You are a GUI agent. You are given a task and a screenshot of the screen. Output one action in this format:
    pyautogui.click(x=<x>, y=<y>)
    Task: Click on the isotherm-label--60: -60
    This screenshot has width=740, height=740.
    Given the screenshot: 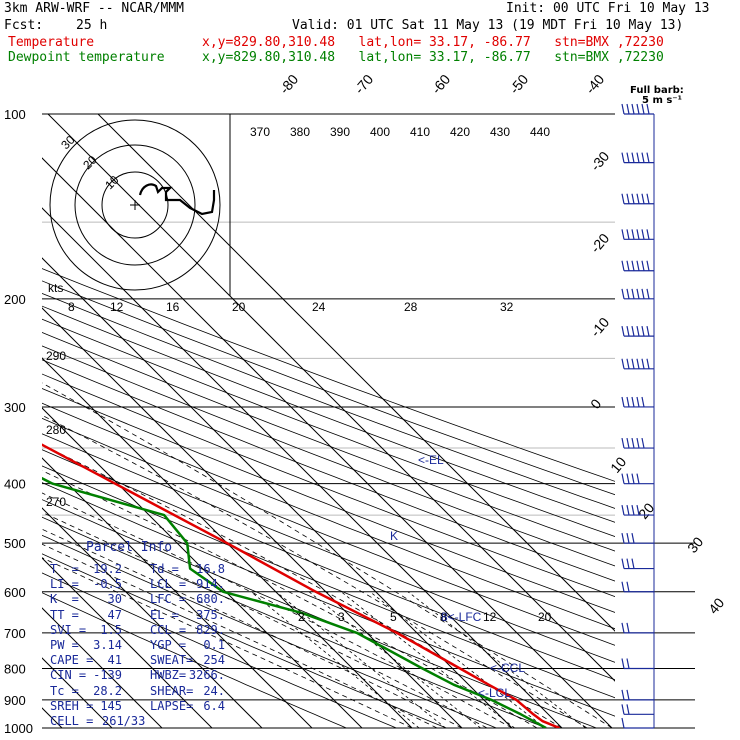 What is the action you would take?
    pyautogui.click(x=440, y=84)
    